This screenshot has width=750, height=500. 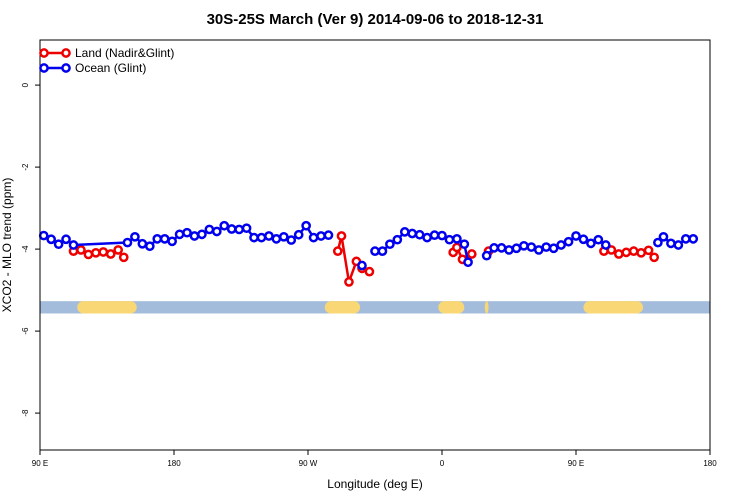 What do you see at coordinates (124, 53) in the screenshot?
I see `legend-label: Land (Nadir&Glint)` at bounding box center [124, 53].